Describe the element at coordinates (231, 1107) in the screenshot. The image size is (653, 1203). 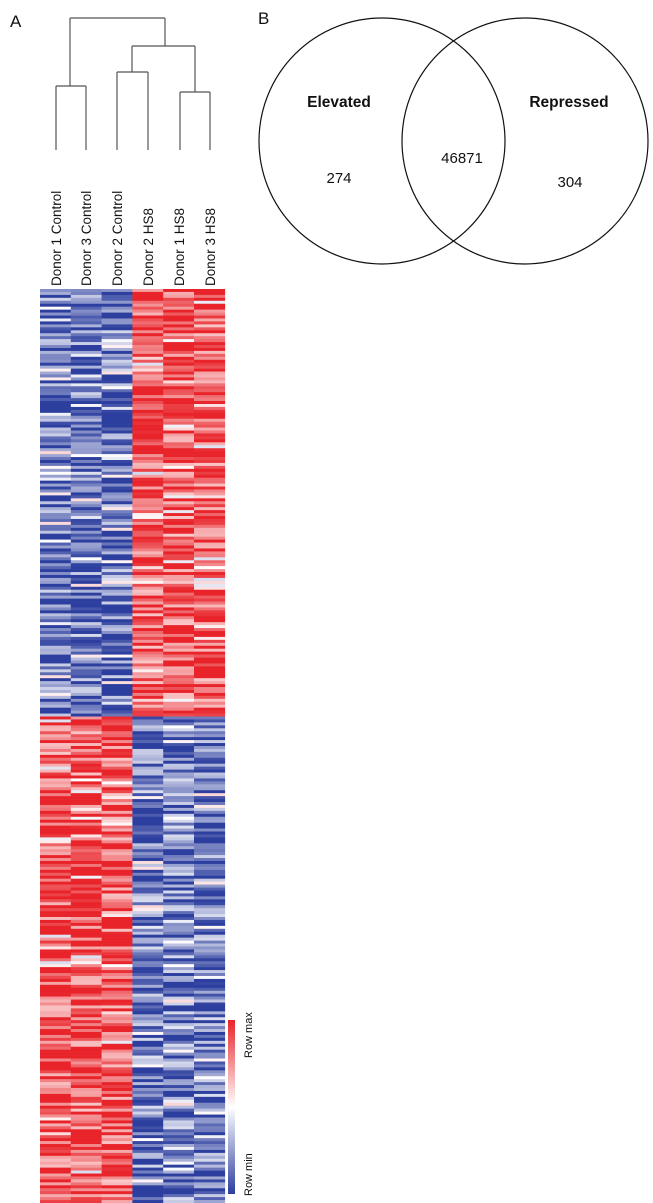
I see `color-scale-bar` at that location.